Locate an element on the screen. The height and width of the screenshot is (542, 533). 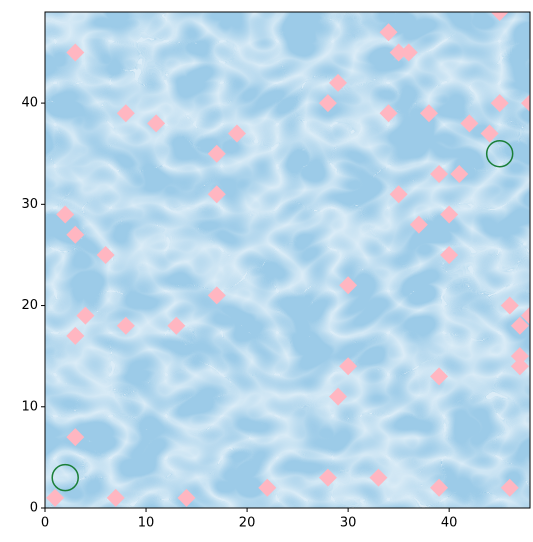
y-tick-label: 40 is located at coordinates (29, 103).